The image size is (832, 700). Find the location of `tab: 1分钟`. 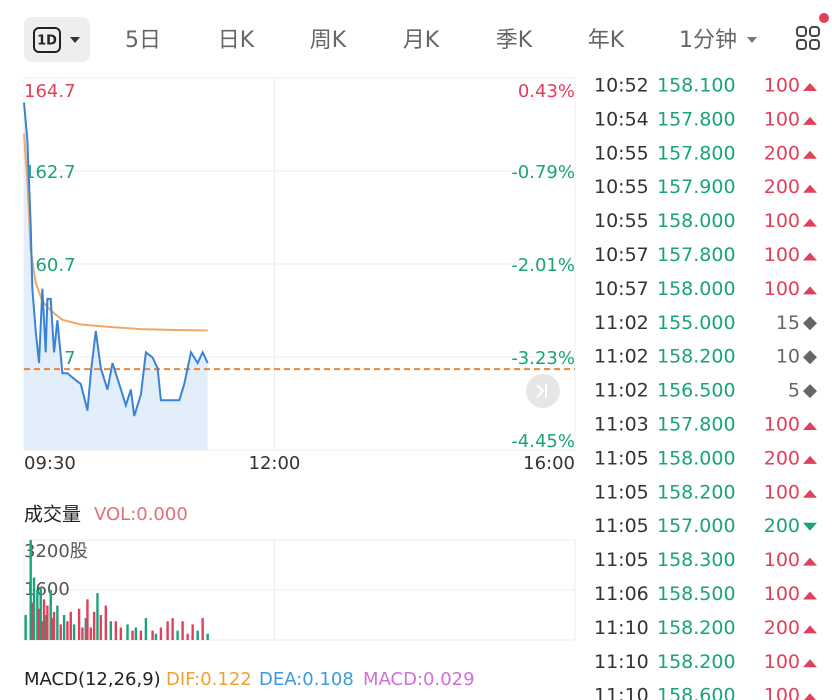

tab: 1分钟 is located at coordinates (708, 40).